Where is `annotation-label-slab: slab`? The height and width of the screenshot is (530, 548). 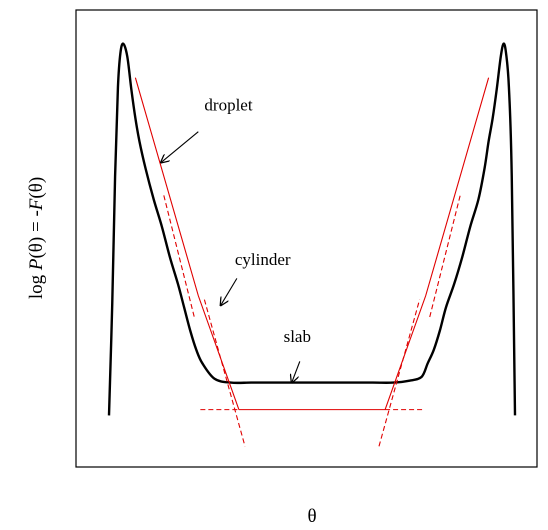
annotation-label-slab: slab is located at coordinates (297, 336).